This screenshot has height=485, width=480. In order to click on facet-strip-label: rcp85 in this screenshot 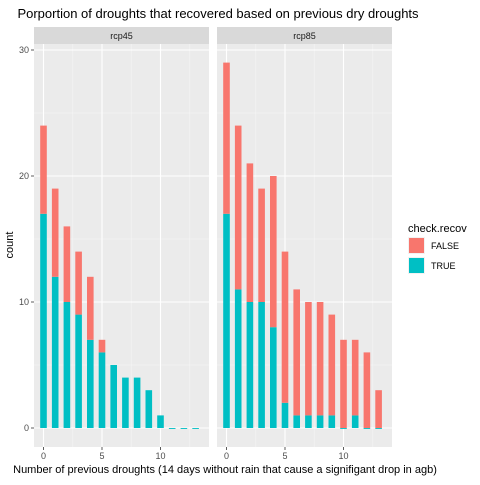, I will do `click(304, 36)`.